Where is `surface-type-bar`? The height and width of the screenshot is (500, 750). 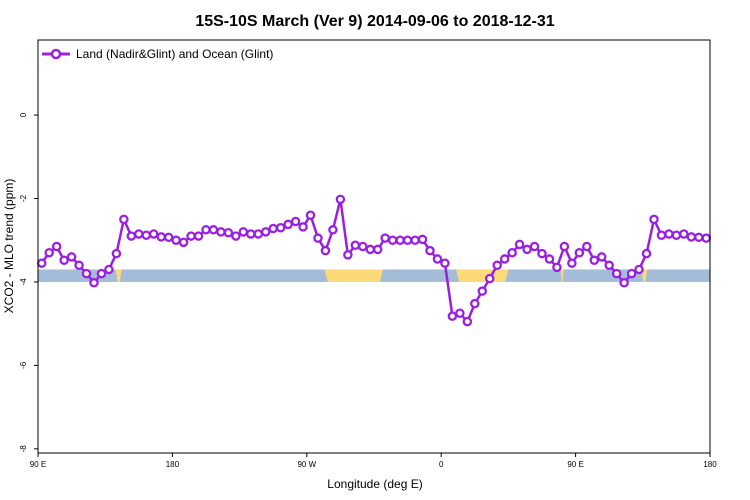 surface-type-bar is located at coordinates (374, 275).